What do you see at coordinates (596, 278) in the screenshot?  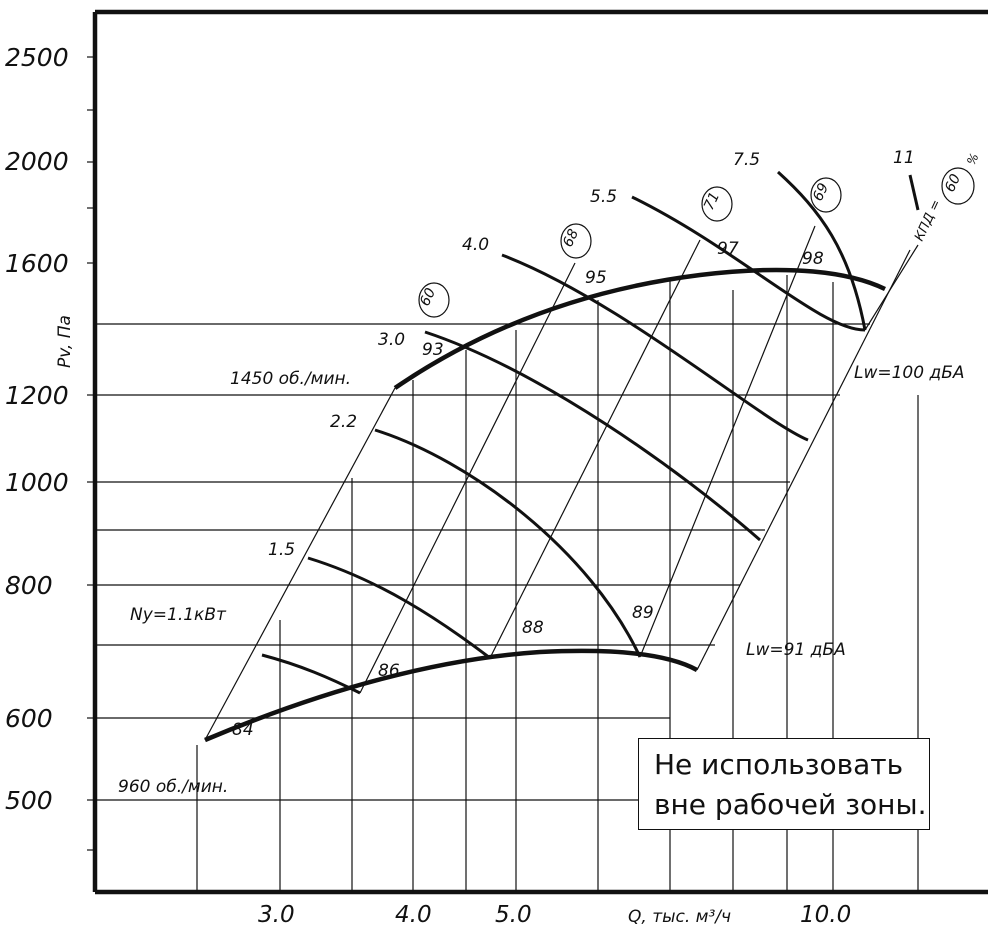 I see `noise-label-95: 95` at bounding box center [596, 278].